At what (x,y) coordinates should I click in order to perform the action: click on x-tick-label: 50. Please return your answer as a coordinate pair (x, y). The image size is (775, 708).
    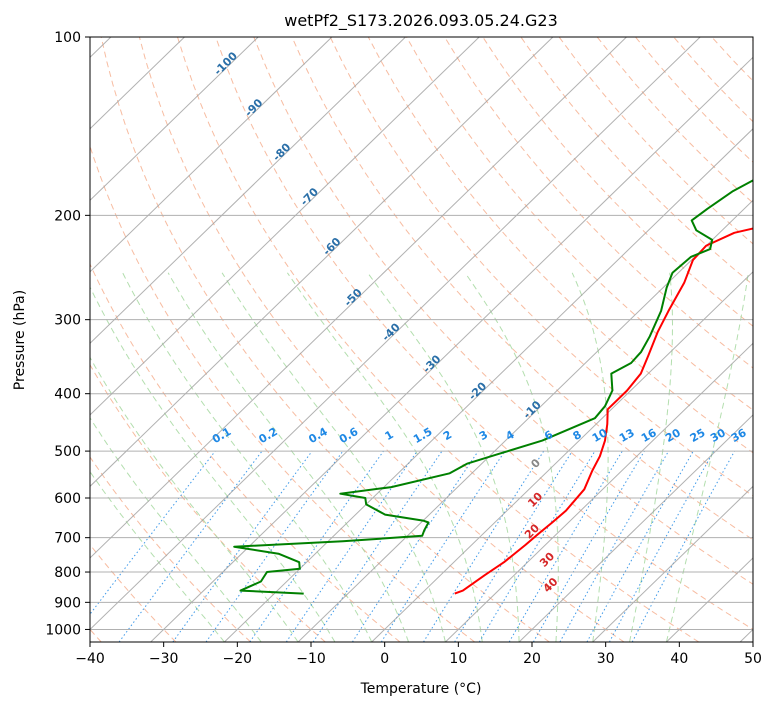
    Looking at the image, I should click on (753, 659).